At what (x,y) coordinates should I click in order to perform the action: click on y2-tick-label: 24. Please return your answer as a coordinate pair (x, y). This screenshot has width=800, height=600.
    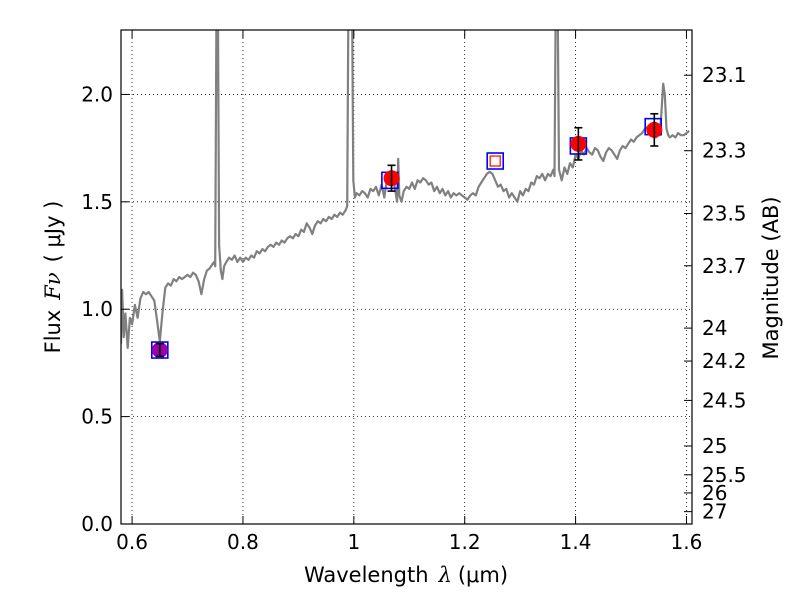
    Looking at the image, I should click on (714, 328).